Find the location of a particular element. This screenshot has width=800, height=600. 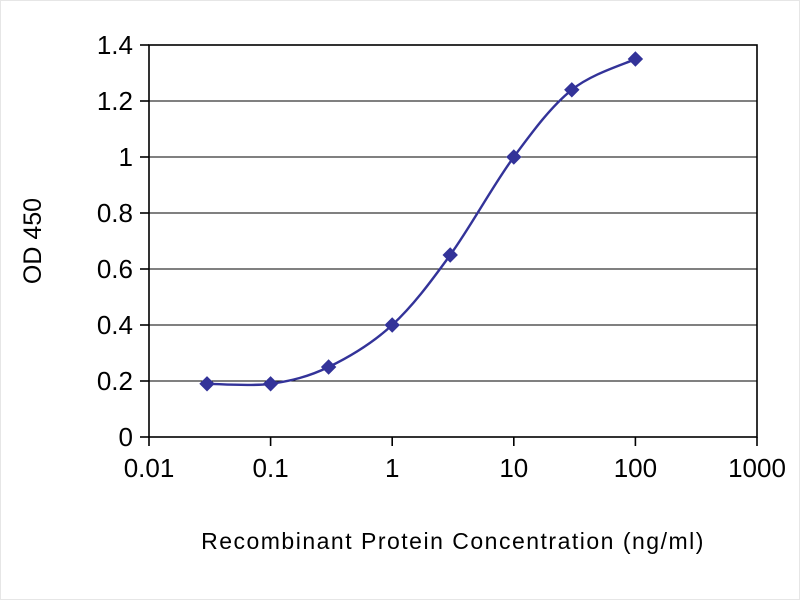

x-tick-label: 10 is located at coordinates (513, 468).